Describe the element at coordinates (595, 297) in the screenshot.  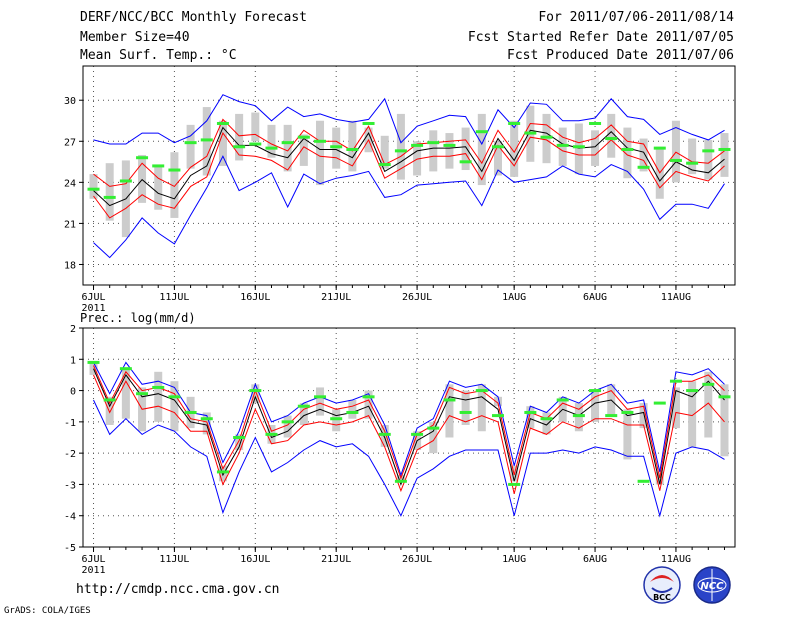
I see `x-tick-label: 6AUG` at that location.